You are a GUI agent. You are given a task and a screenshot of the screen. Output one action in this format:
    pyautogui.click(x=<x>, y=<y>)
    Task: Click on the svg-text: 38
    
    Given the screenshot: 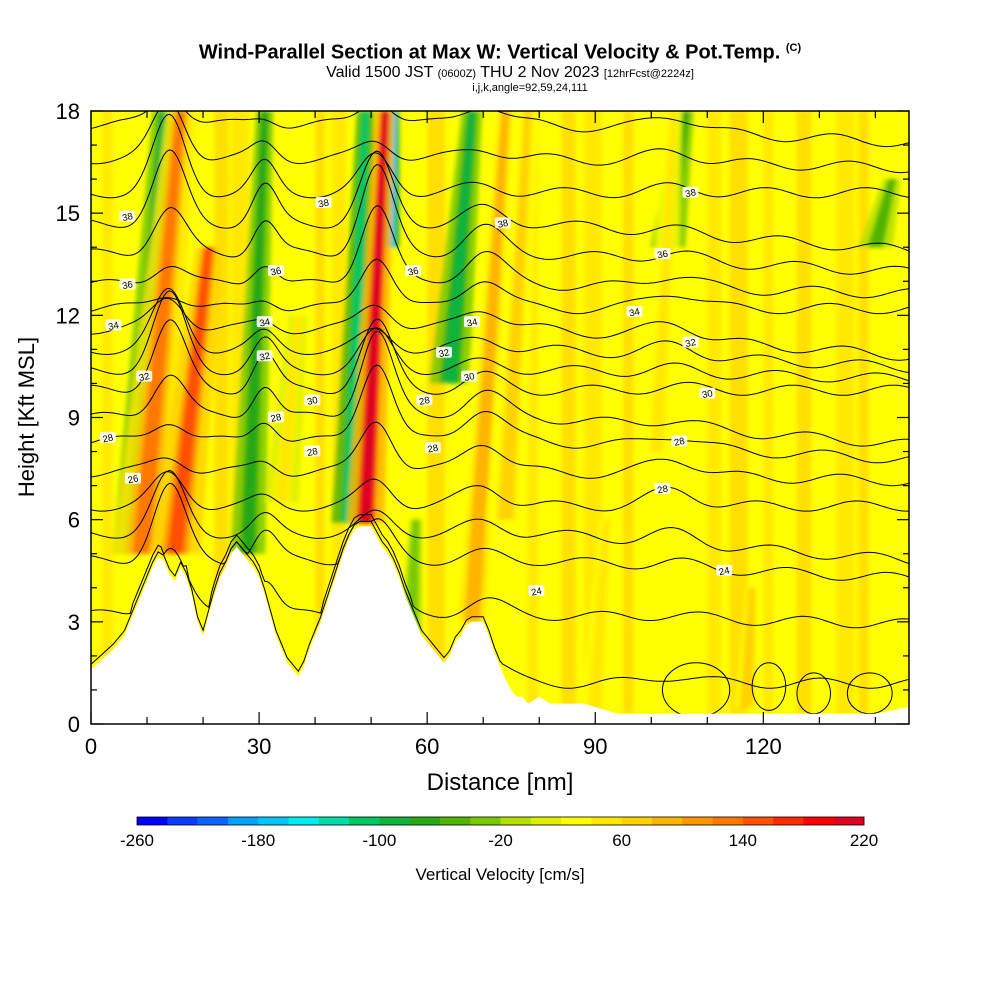 What is the action you would take?
    pyautogui.click(x=690, y=193)
    